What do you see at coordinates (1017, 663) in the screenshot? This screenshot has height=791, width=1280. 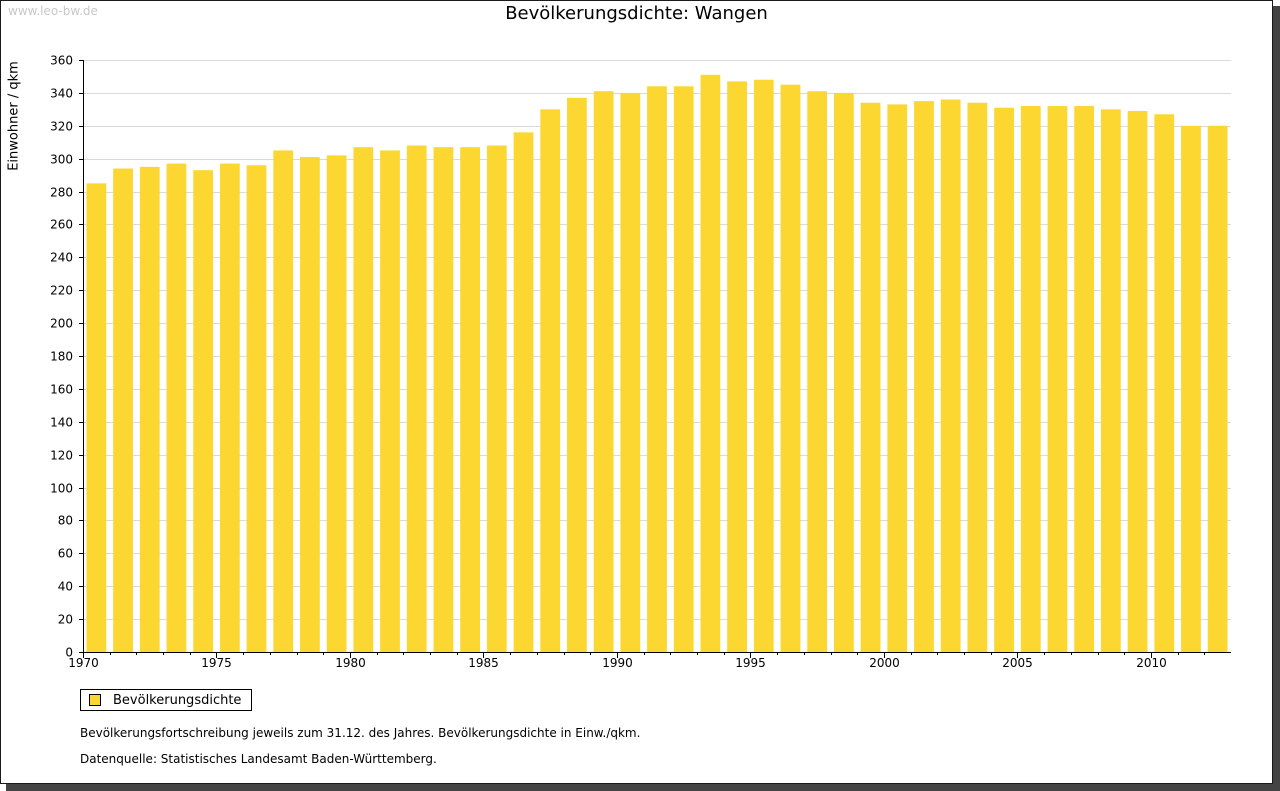 I see `x-tick-label: 2005` at bounding box center [1017, 663].